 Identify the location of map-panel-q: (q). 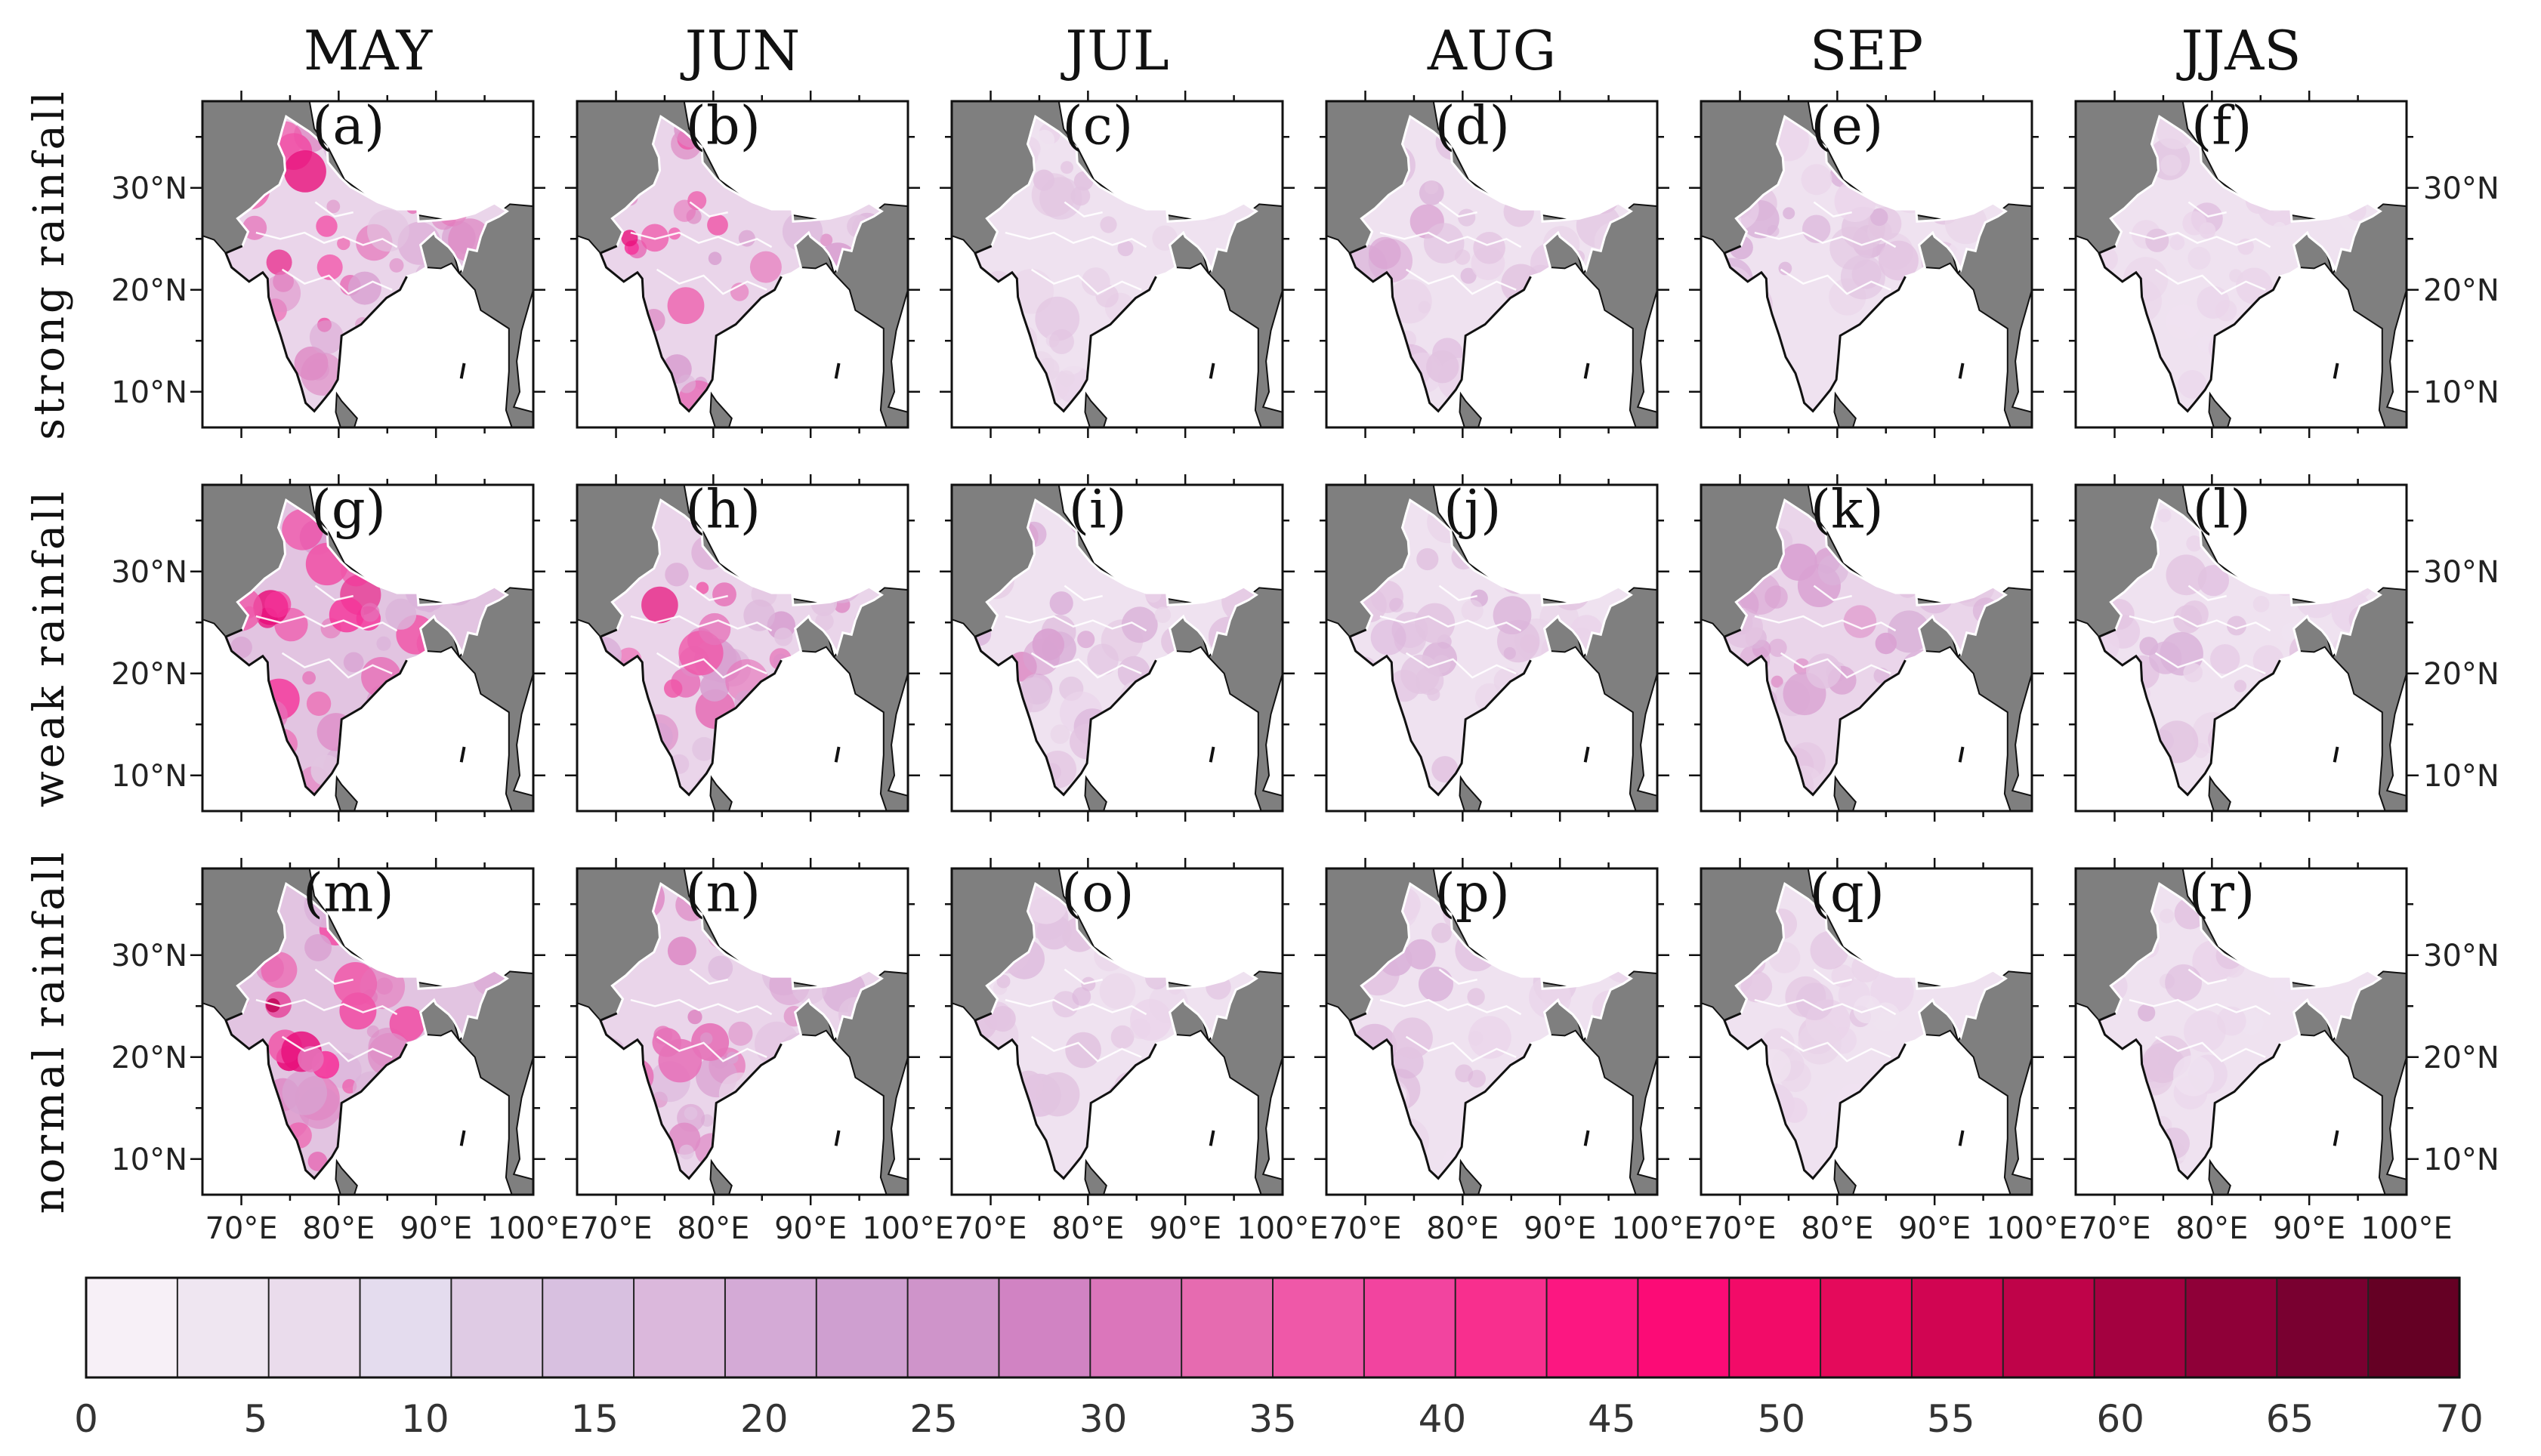
(1866, 1031).